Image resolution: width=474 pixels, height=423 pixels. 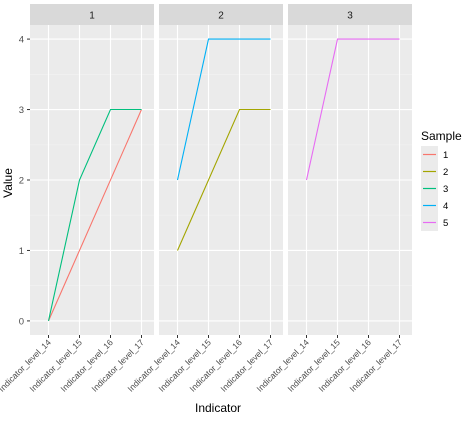 What do you see at coordinates (21, 110) in the screenshot?
I see `y-tick-label: 3` at bounding box center [21, 110].